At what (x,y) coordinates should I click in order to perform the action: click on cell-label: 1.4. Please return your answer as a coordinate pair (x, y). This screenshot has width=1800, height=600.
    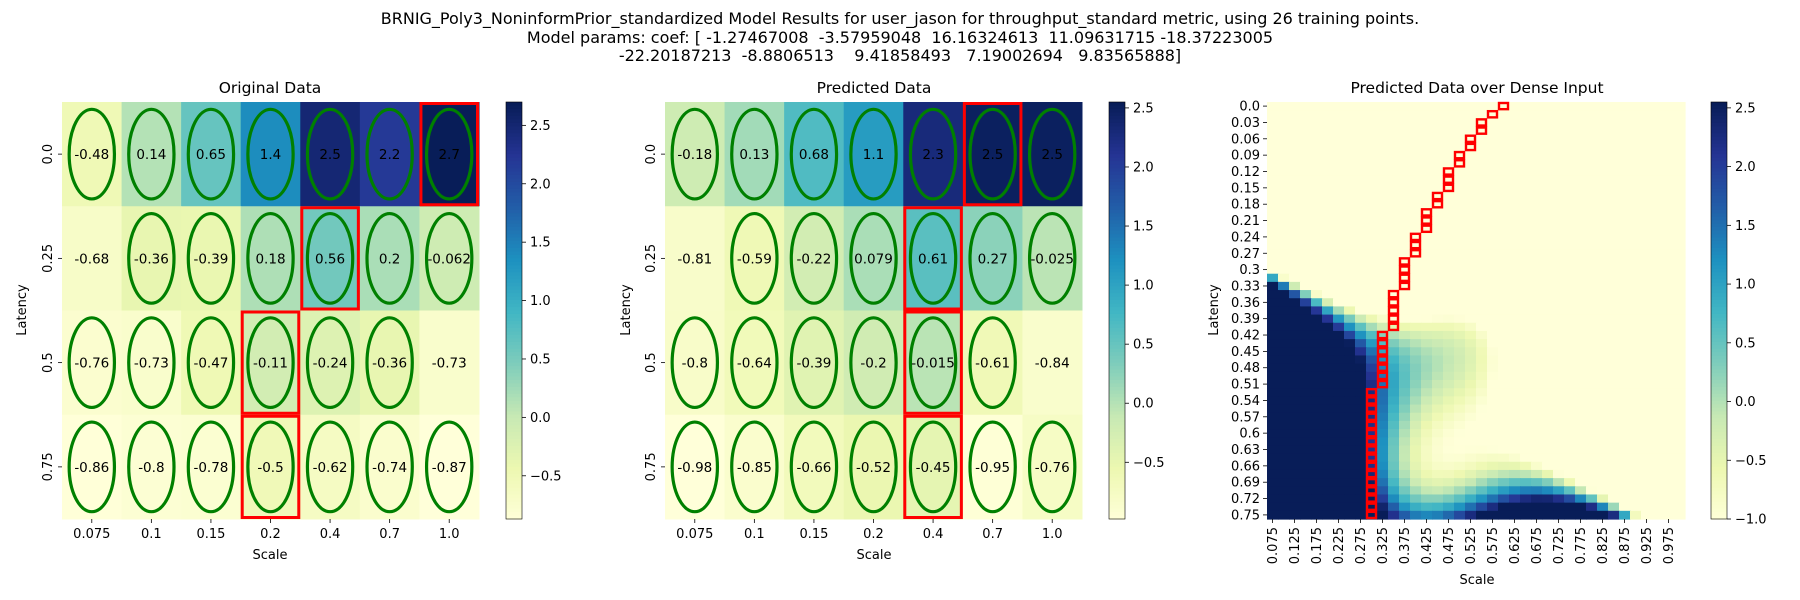
    Looking at the image, I should click on (270, 155).